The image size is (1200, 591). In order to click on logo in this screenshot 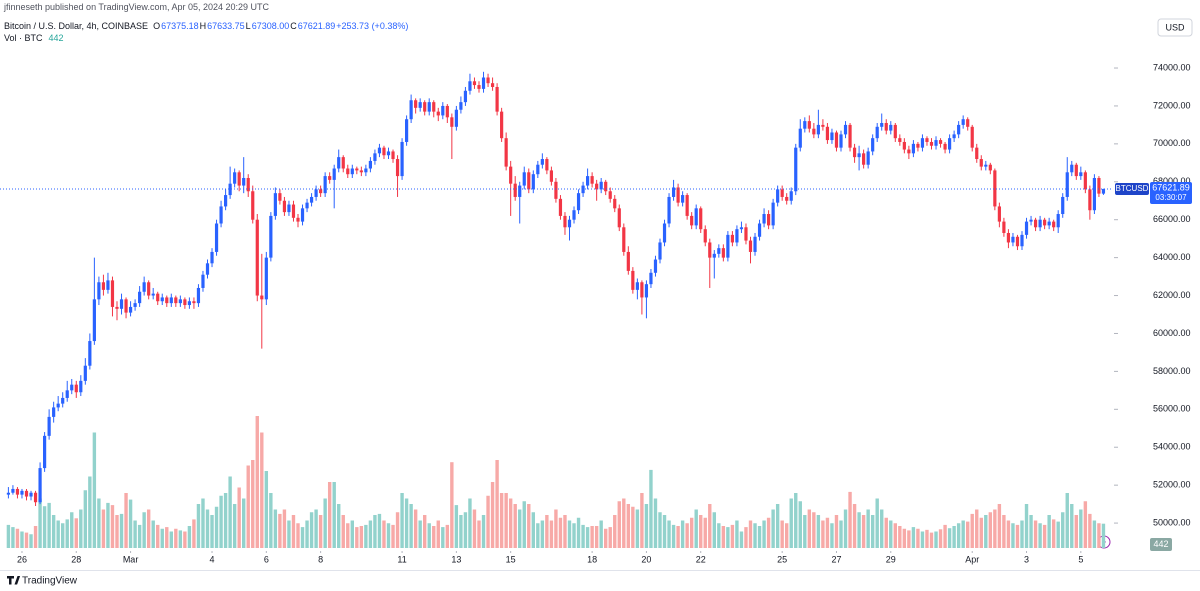, I will do `click(14, 580)`.